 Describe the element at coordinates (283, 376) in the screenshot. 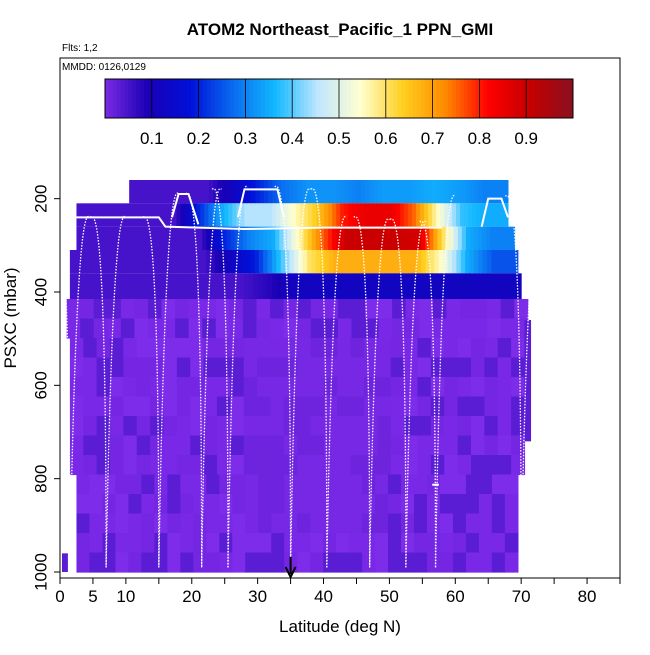

I see `flight-track-segment` at that location.